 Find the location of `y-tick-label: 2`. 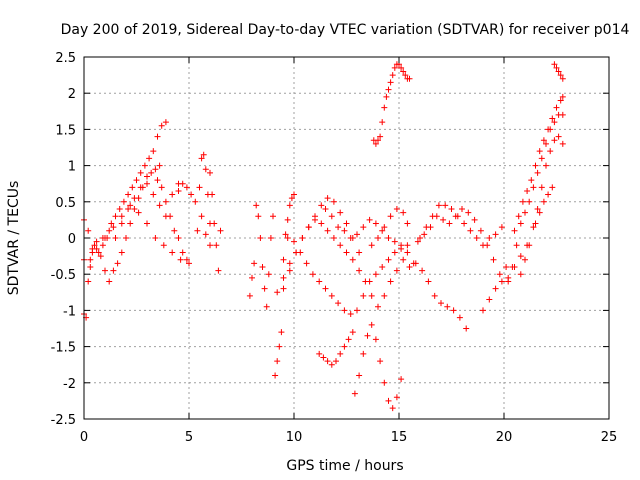

y-tick-label: 2 is located at coordinates (72, 94).